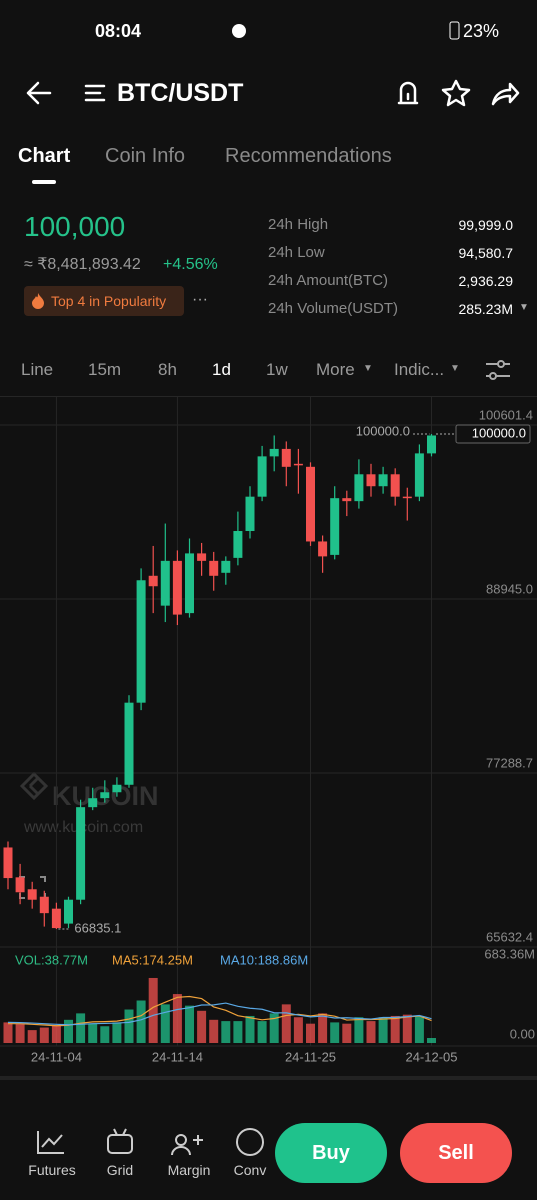  Describe the element at coordinates (189, 1170) in the screenshot. I see `nav-item: Margin` at that location.